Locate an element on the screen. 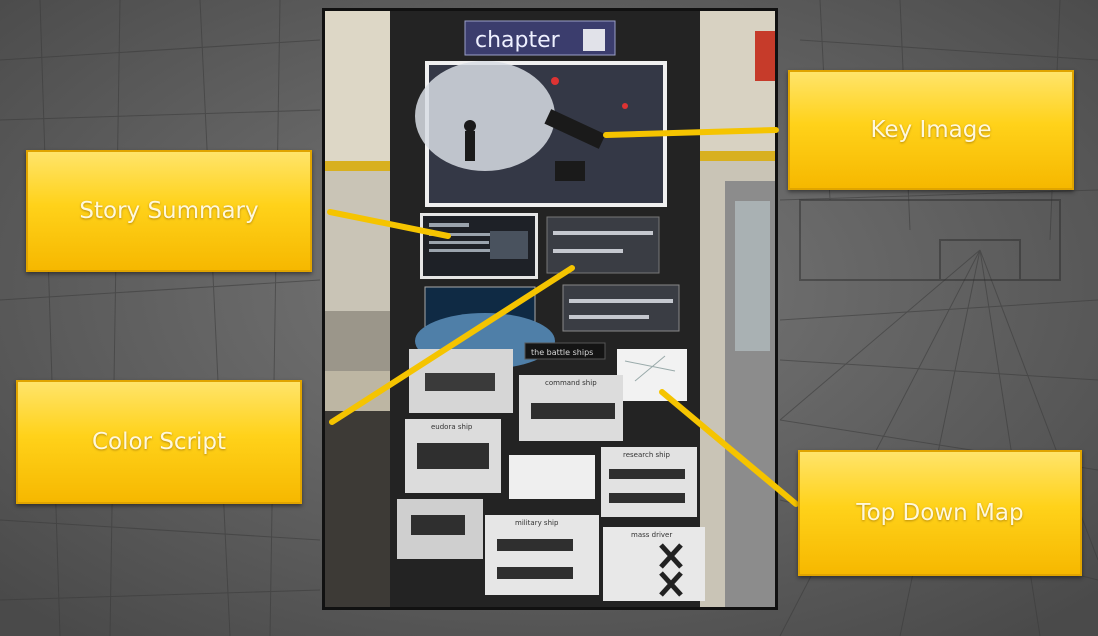 The width and height of the screenshot is (1098, 636). key-image-label: Key Image is located at coordinates (931, 130).